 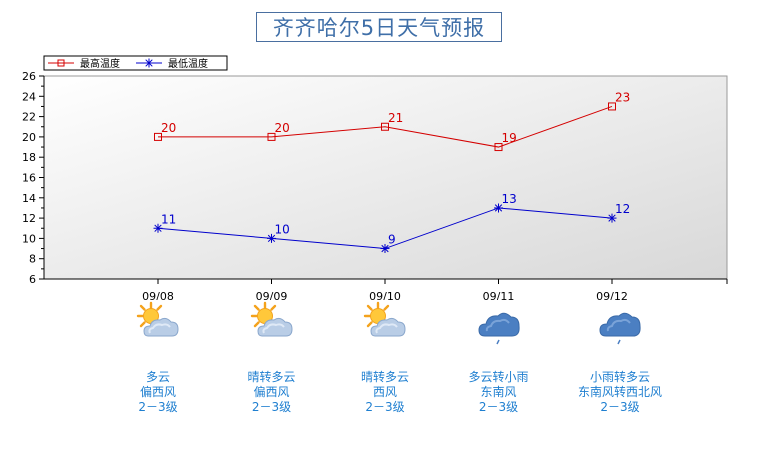 I want to click on forecast-text: 晴转多云 偏西风 2－3级, so click(x=271, y=392).